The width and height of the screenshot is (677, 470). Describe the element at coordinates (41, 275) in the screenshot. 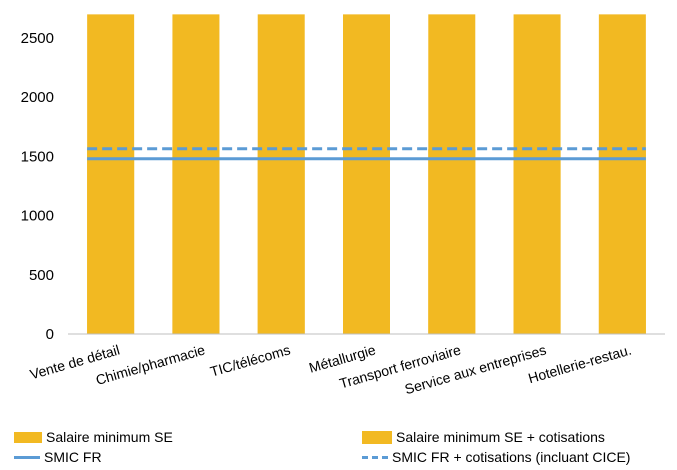

I see `y-tick-label: 500` at that location.